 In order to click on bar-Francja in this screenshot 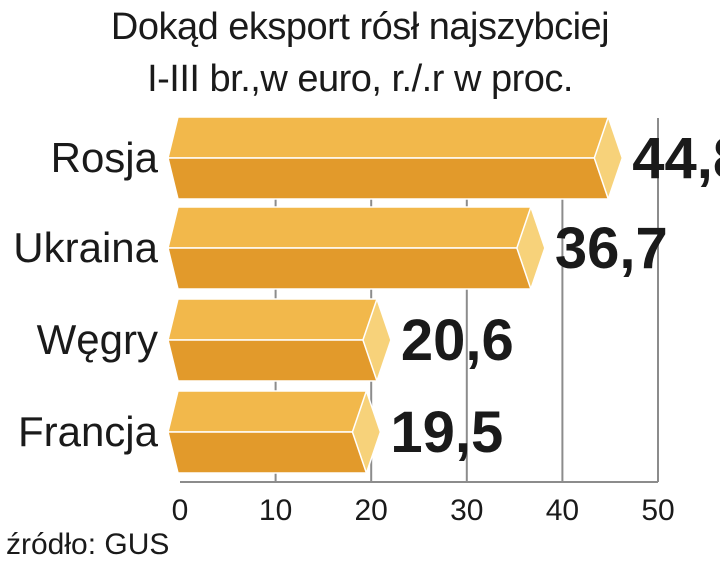, I will do `click(267, 411)`.